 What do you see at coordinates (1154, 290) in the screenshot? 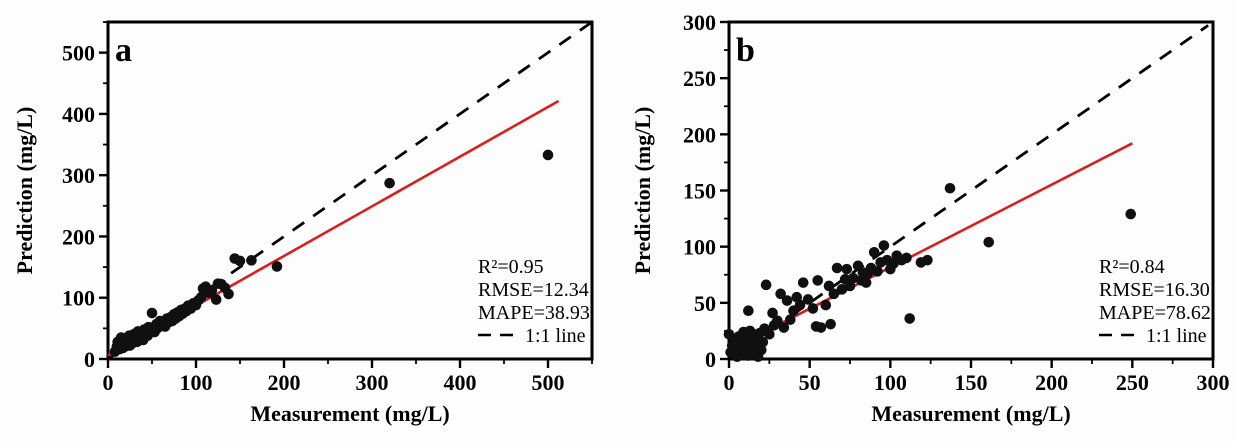
I see `rmse-value: RMSE=16.30` at bounding box center [1154, 290].